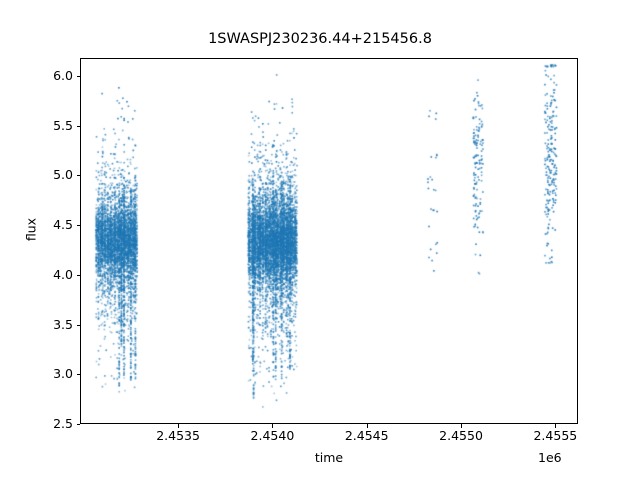 This screenshot has height=480, width=640. I want to click on x-tick-label: 2.4535, so click(178, 435).